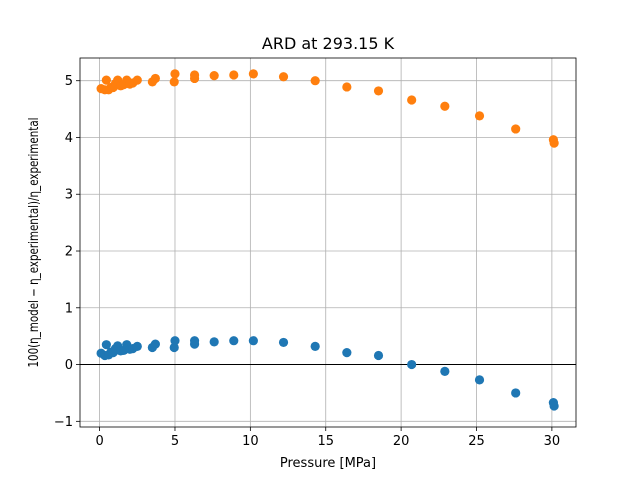 This screenshot has height=480, width=640. What do you see at coordinates (175, 441) in the screenshot?
I see `x-tick-label: 5` at bounding box center [175, 441].